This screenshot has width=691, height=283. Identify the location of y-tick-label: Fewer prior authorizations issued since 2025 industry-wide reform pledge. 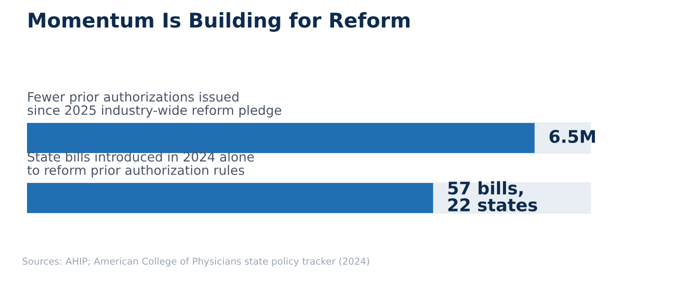
(155, 105).